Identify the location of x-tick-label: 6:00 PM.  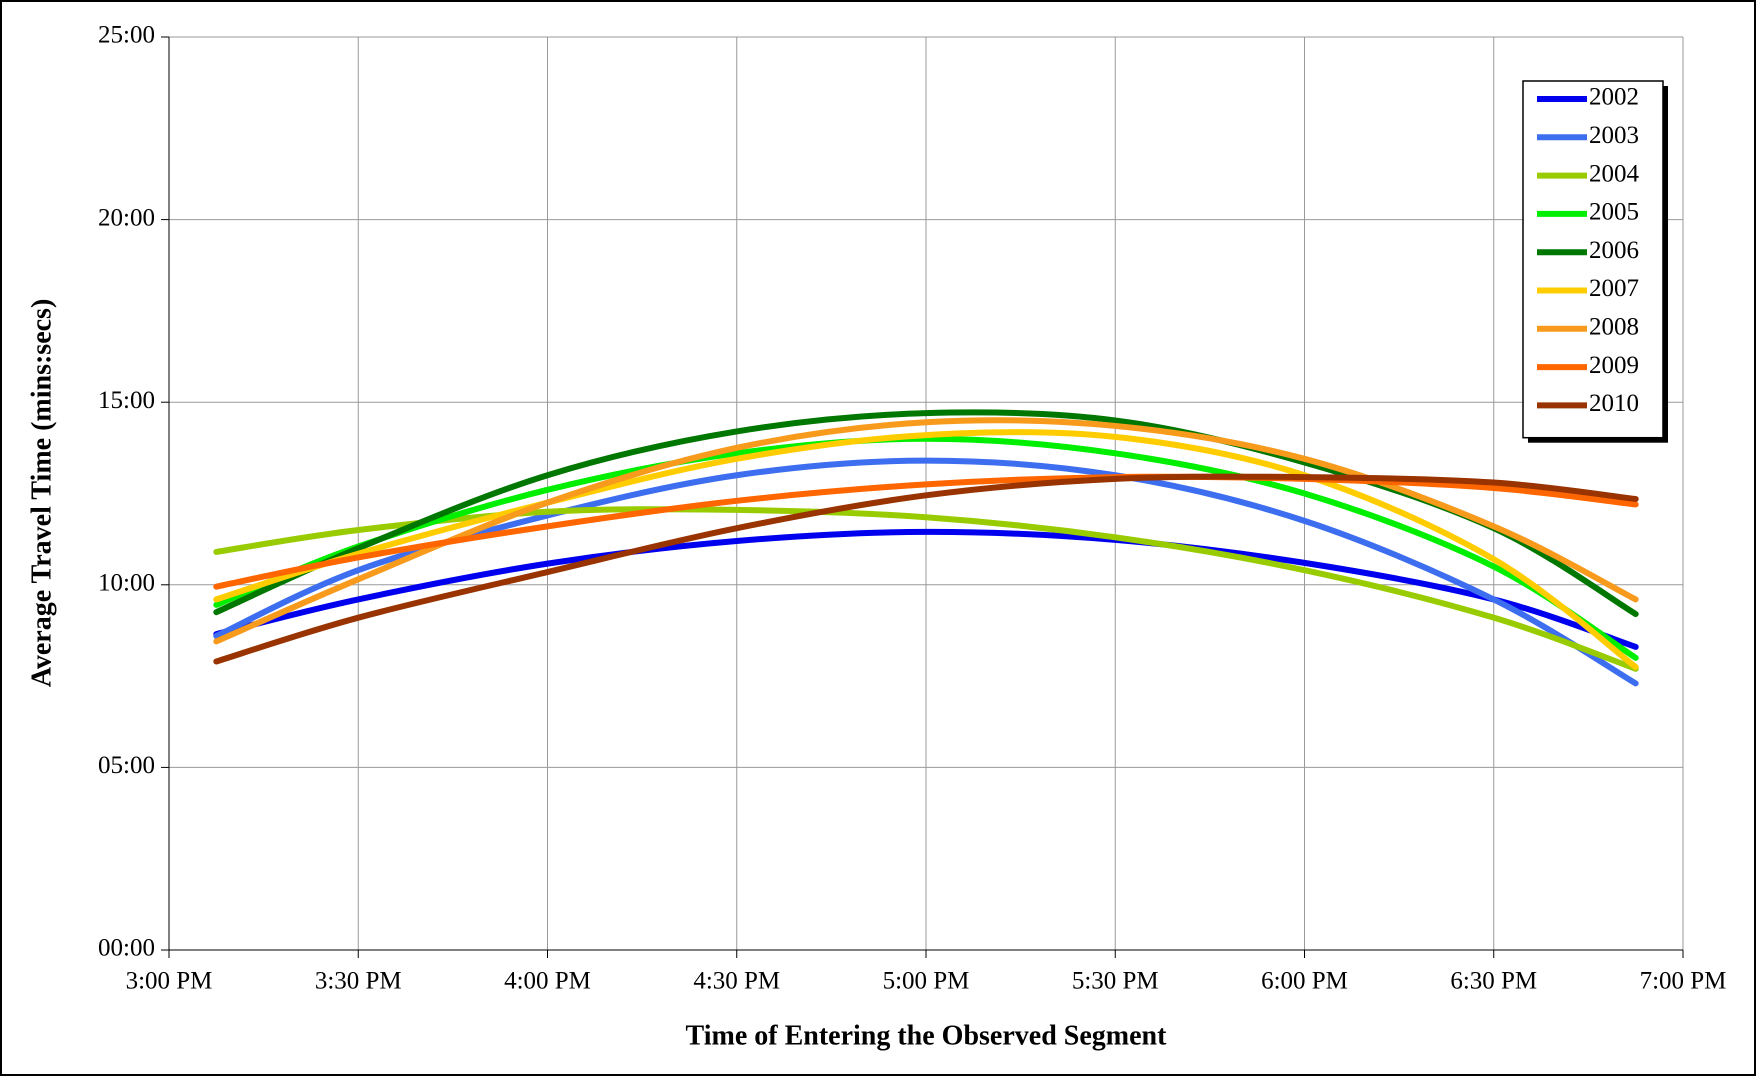
(1304, 981).